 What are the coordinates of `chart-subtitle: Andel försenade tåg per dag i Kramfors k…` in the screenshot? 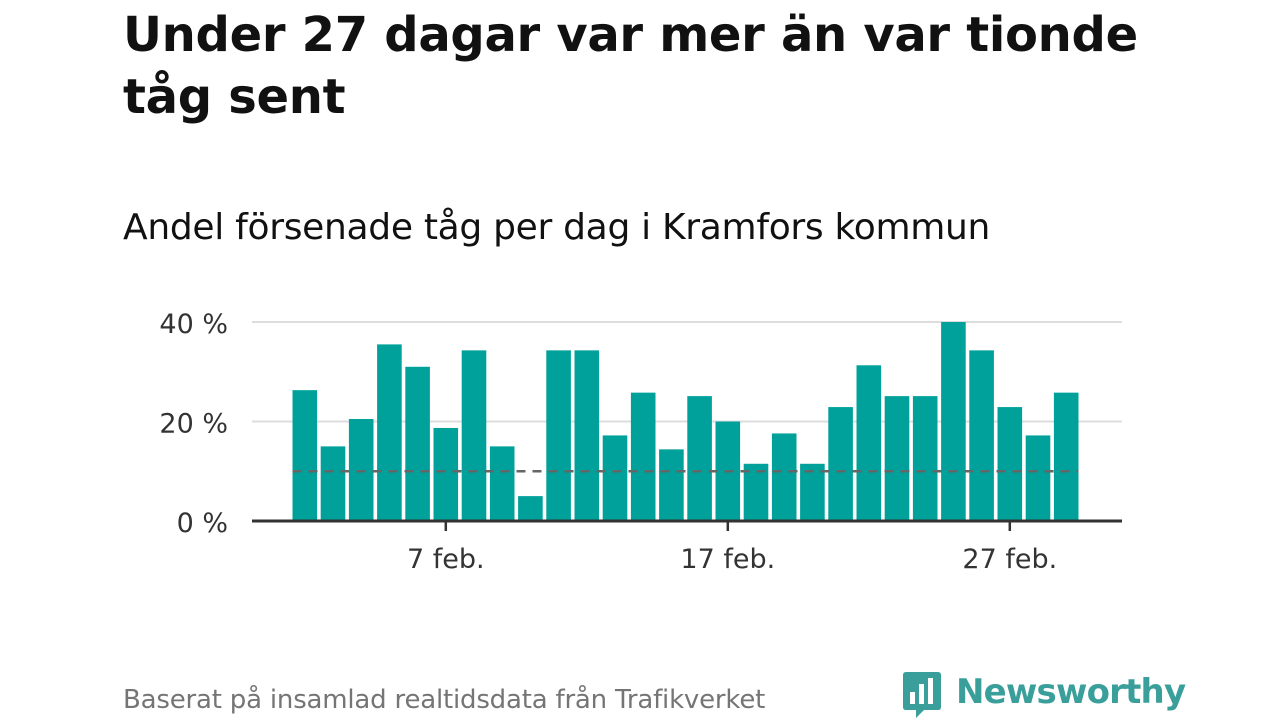 It's located at (557, 227).